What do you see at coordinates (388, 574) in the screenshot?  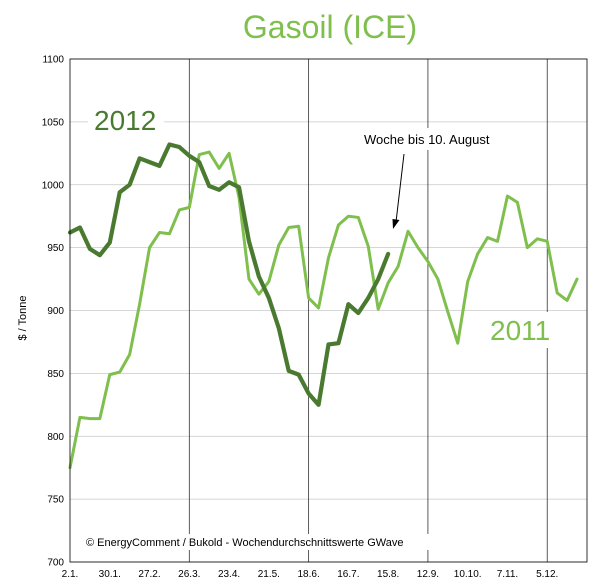 I see `x-tick-label: 15.8.` at bounding box center [388, 574].